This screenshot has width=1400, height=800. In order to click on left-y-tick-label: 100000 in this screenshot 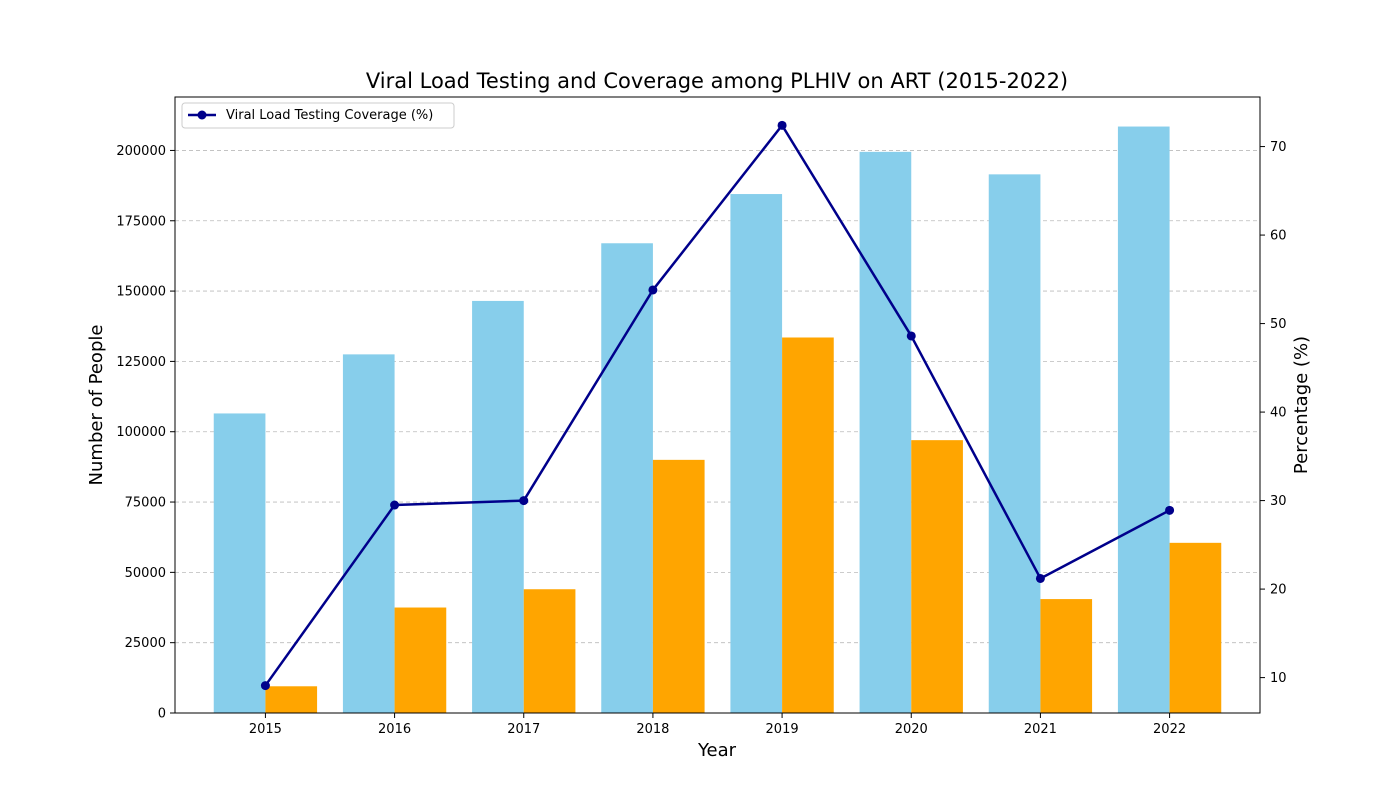, I will do `click(141, 432)`.